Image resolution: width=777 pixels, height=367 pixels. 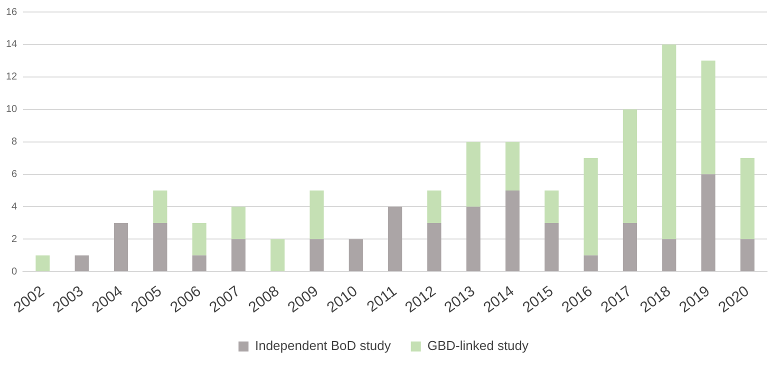 I want to click on legend-label: GBD-linked study, so click(x=478, y=346).